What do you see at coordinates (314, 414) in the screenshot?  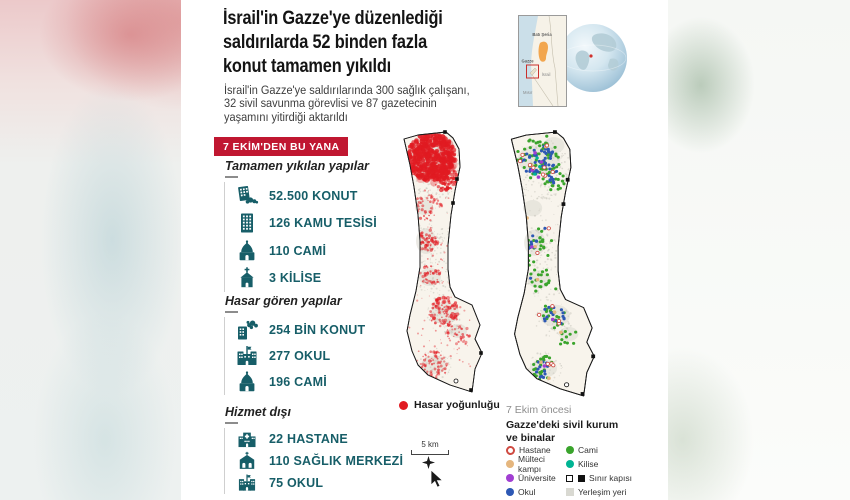 I see `section-heading: Hizmet dışı` at bounding box center [314, 414].